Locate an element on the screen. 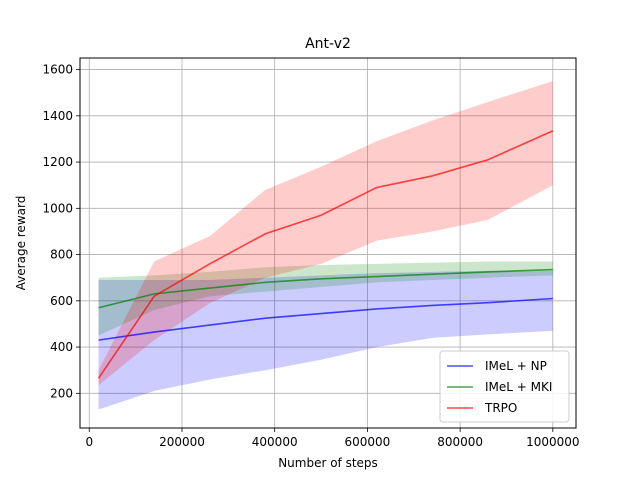  legend-box is located at coordinates (504, 386).